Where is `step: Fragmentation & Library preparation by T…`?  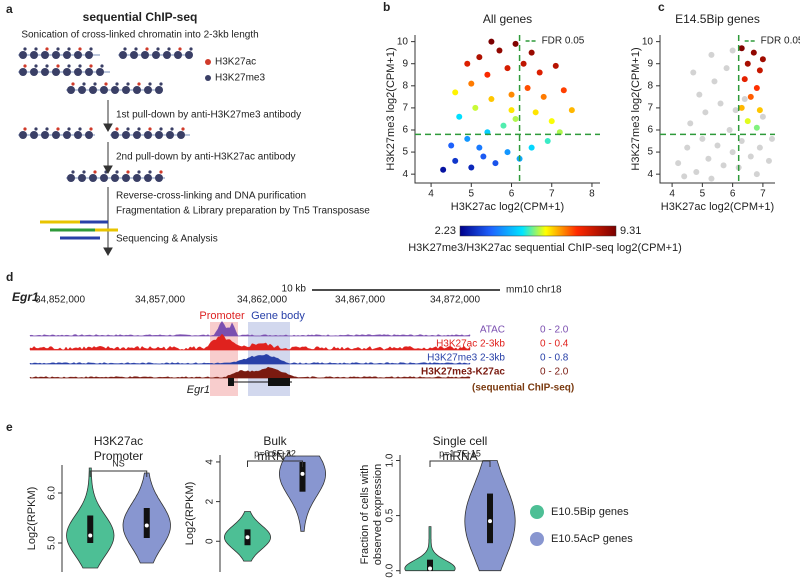
step: Fragmentation & Library preparation by T… is located at coordinates (243, 211).